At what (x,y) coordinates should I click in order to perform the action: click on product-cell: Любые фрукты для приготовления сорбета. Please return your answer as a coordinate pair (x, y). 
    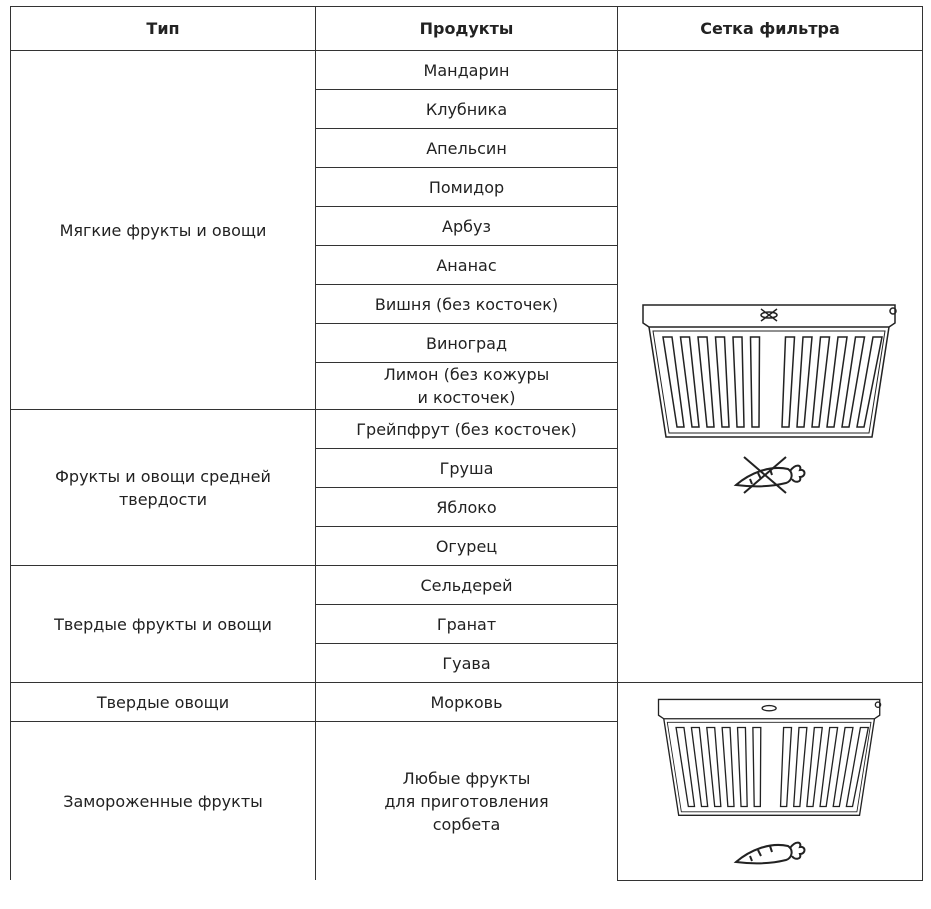
    Looking at the image, I should click on (466, 800).